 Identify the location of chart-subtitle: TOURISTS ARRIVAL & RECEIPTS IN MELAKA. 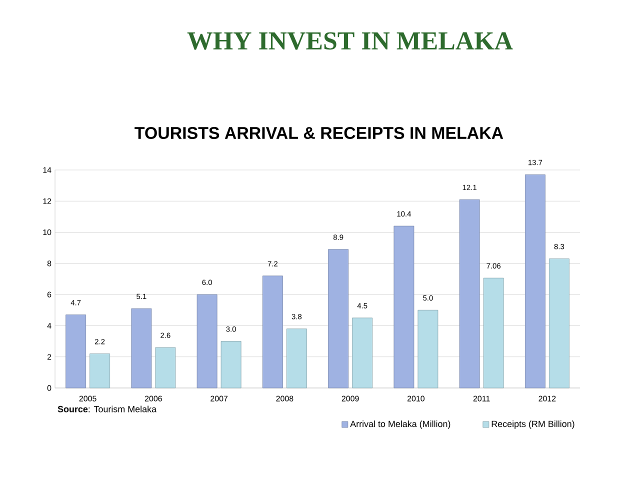
(319, 132).